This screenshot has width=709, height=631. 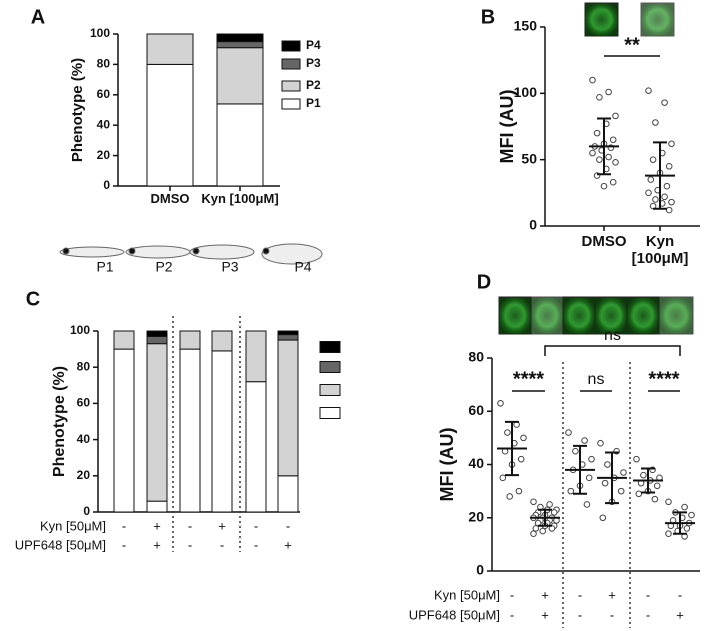 What do you see at coordinates (476, 410) in the screenshot?
I see `y-tick-label: 60` at bounding box center [476, 410].